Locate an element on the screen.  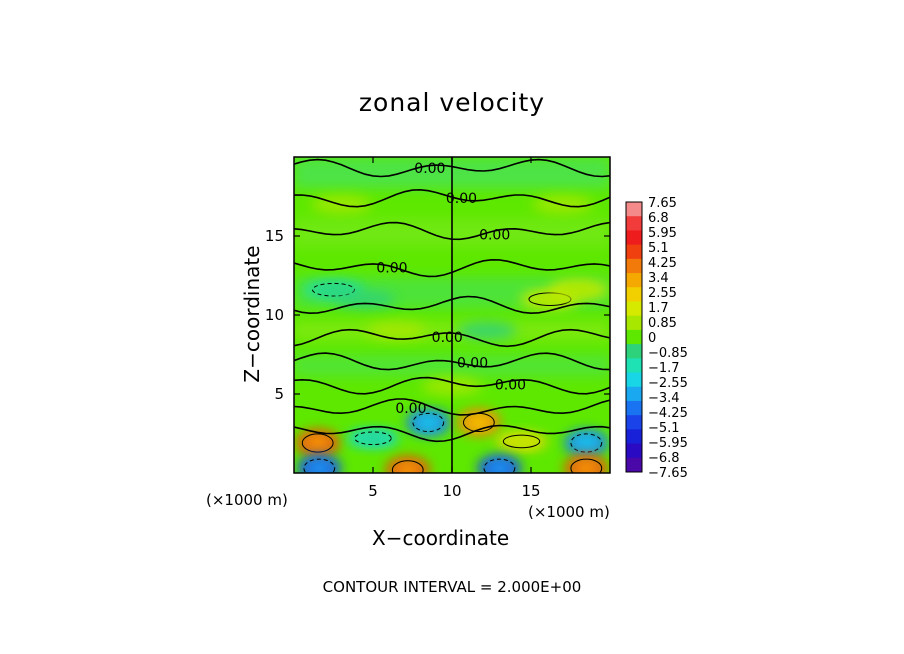
colorbar-label-12: −2.55 is located at coordinates (668, 383).